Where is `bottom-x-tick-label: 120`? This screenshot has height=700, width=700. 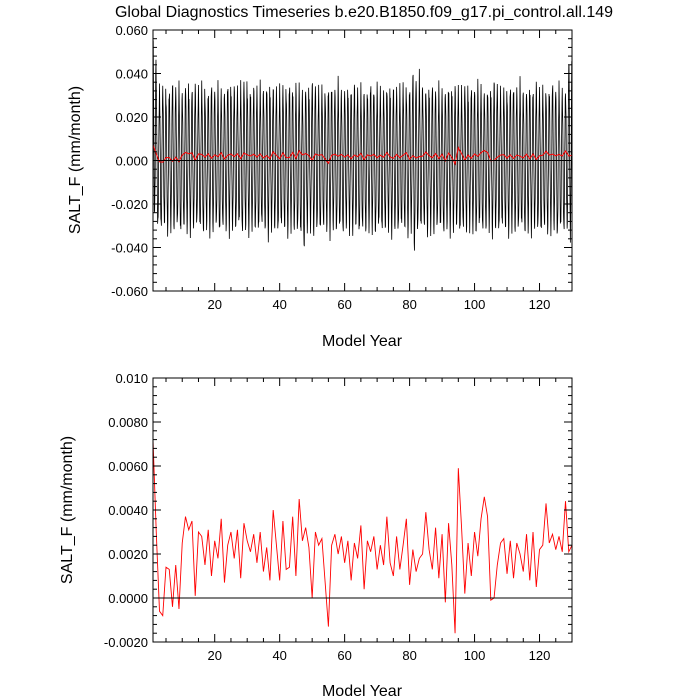 bottom-x-tick-label: 120 is located at coordinates (540, 655).